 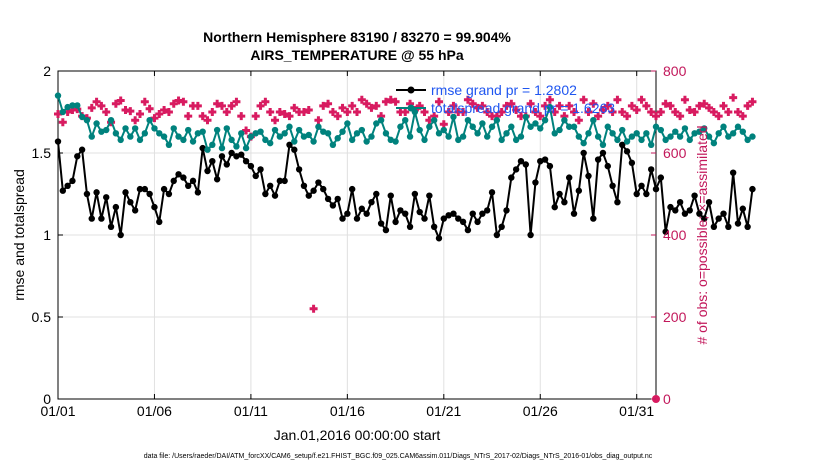 What do you see at coordinates (47, 235) in the screenshot?
I see `y-tick-label-left: 1` at bounding box center [47, 235].